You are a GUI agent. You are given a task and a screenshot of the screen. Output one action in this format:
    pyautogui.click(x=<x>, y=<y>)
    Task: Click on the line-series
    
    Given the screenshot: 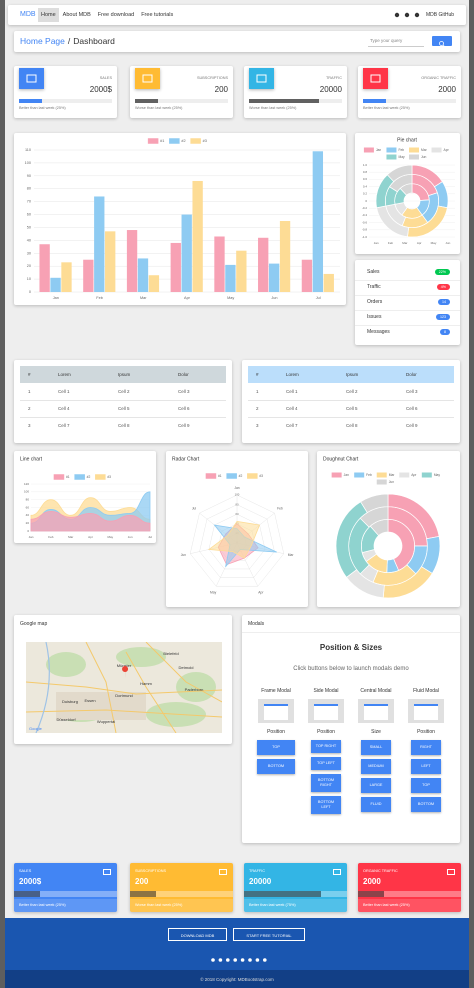 What is the action you would take?
    pyautogui.click(x=90, y=521)
    